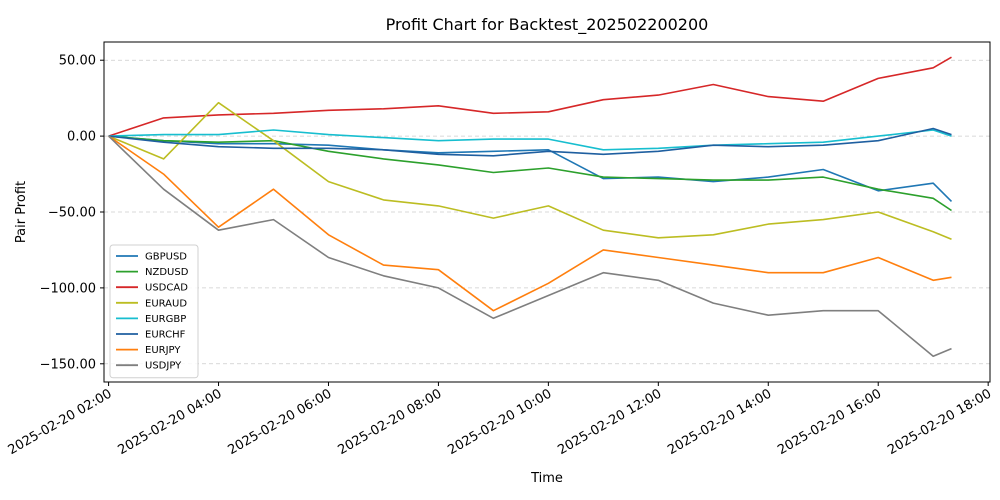  I want to click on chart-title: Profit Chart for Backtest_202502200200, so click(547, 25).